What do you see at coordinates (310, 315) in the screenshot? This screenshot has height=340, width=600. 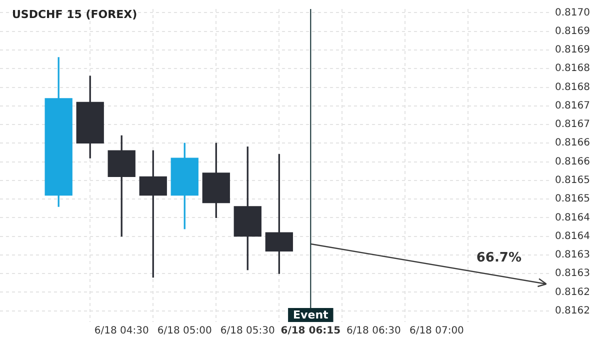 I see `ref-line-label: Event` at bounding box center [310, 315].